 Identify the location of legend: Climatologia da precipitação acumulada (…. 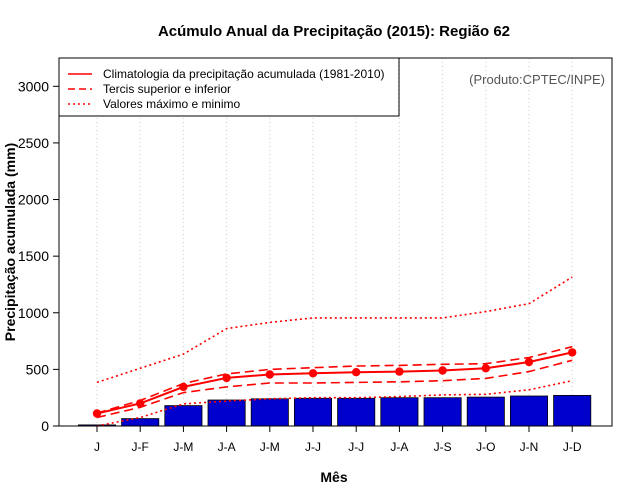
(229, 87).